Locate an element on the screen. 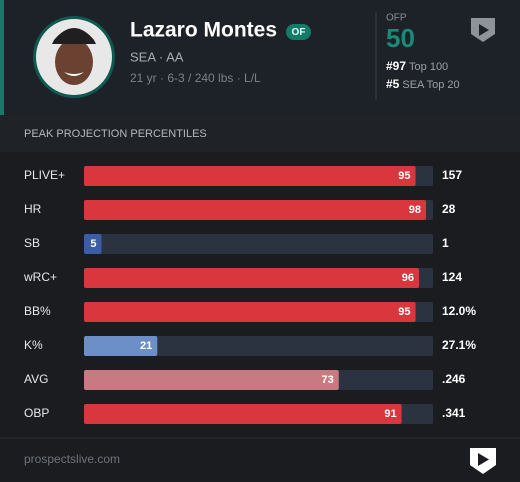 The width and height of the screenshot is (520, 482). avatar-smile is located at coordinates (74, 74).